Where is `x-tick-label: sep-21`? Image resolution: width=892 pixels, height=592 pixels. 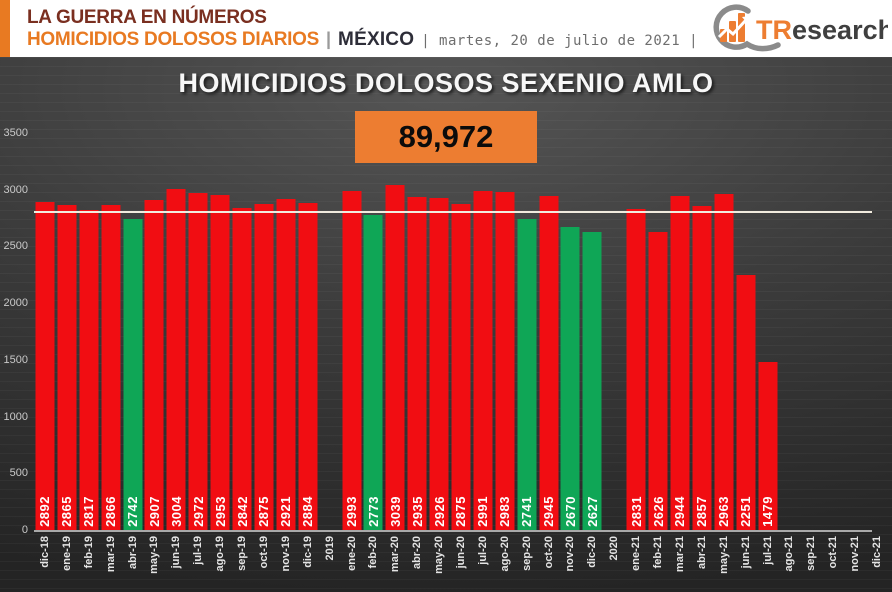 x-tick-label: sep-21 is located at coordinates (811, 553).